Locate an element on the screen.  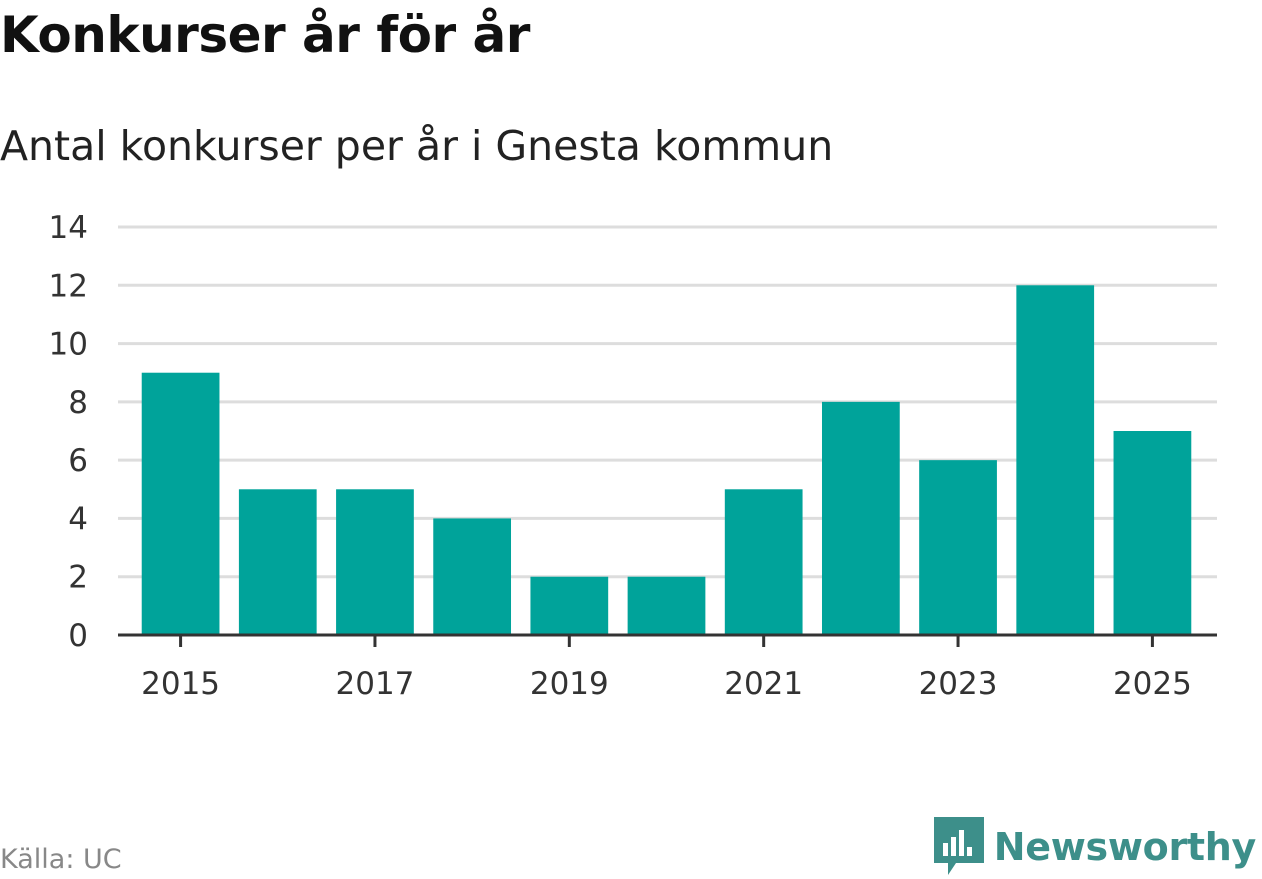
bar-2018 is located at coordinates (472, 576).